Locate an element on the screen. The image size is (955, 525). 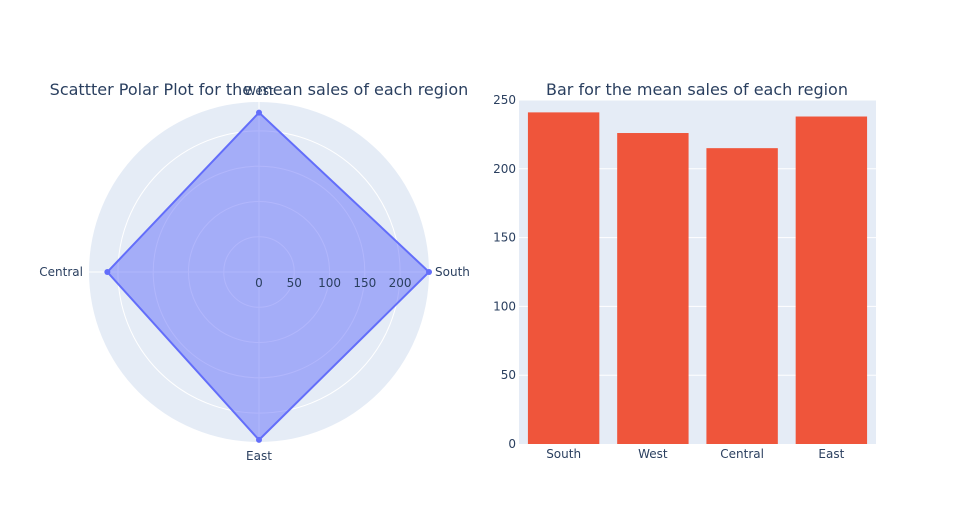
polar-marker-central is located at coordinates (107, 272).